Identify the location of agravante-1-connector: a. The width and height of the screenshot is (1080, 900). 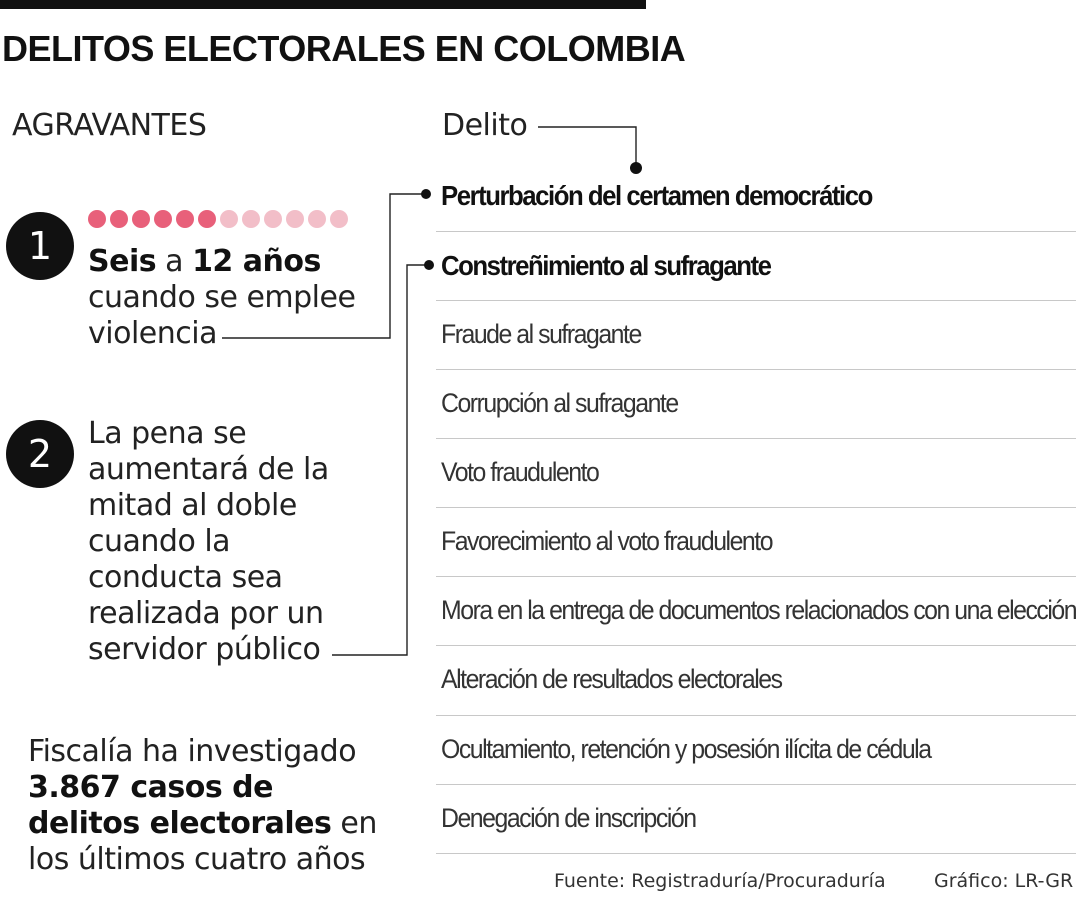
(174, 261).